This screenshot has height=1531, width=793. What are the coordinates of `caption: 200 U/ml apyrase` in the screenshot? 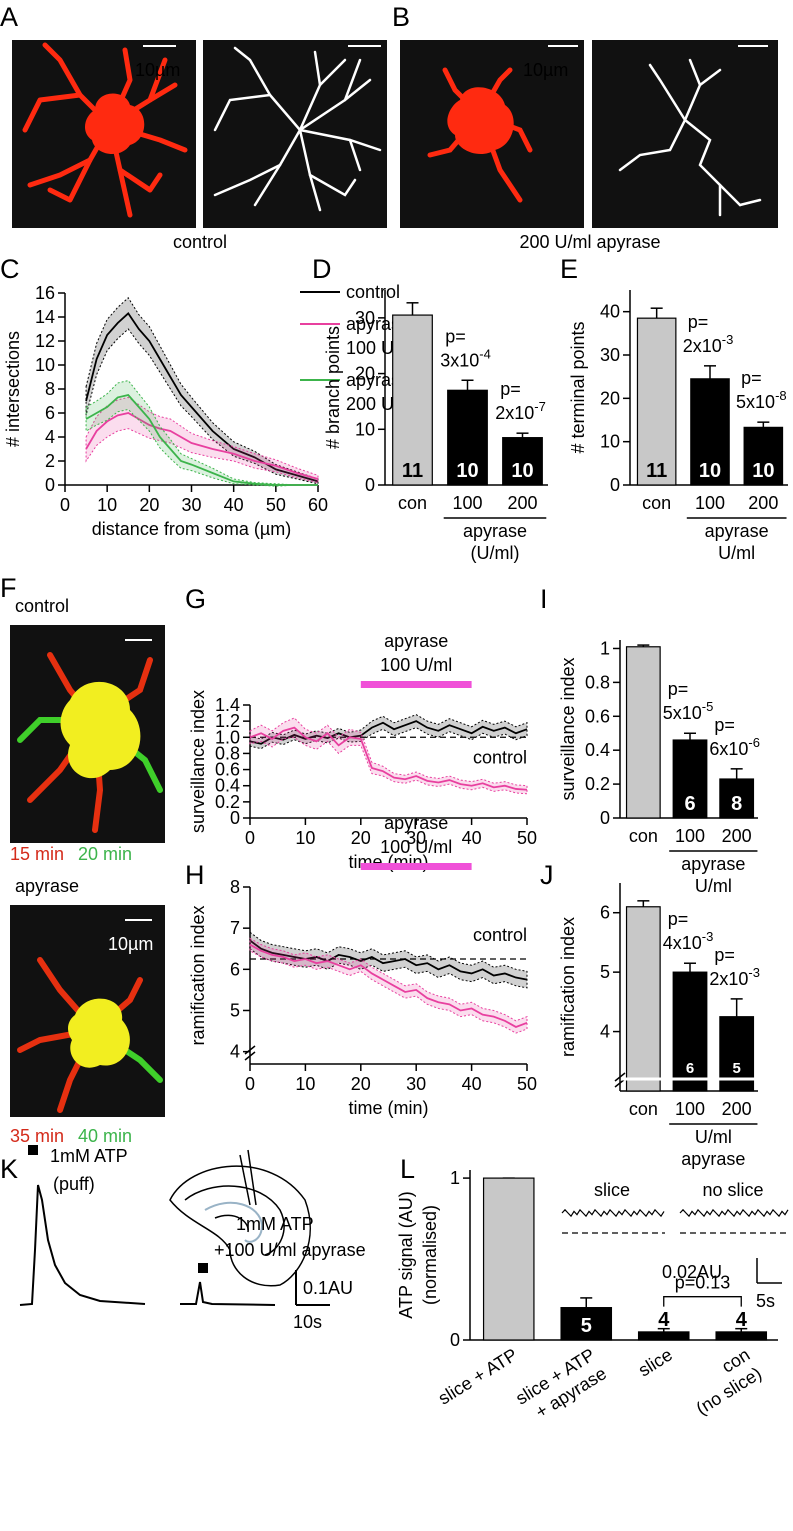 It's located at (589, 242).